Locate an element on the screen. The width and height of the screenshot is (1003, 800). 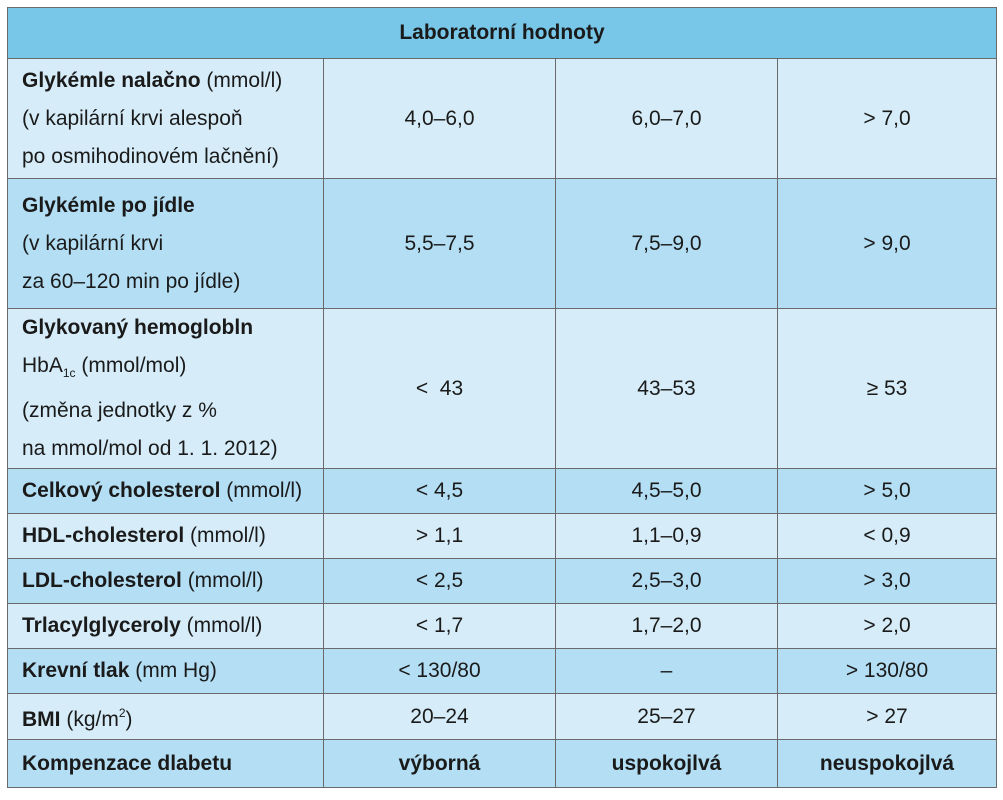
row-label-name: LDL-cholesterol is located at coordinates (102, 580).